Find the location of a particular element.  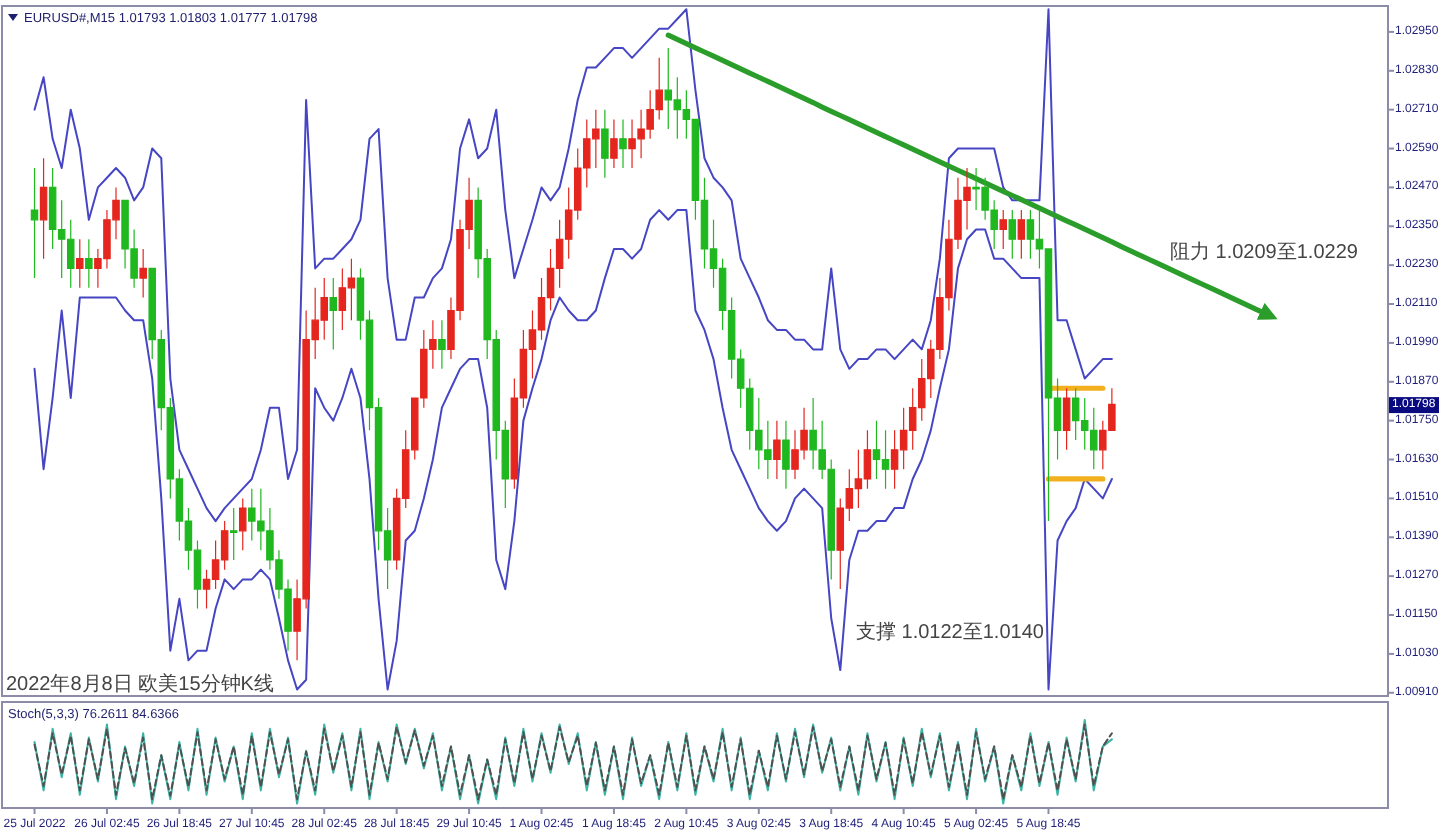

annotation: 2022年8月8日 欧美15分钟K线 is located at coordinates (140, 683).